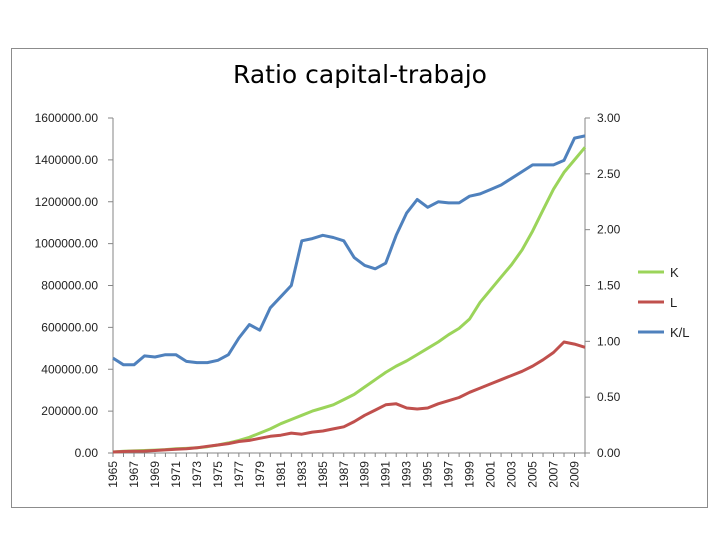  Describe the element at coordinates (491, 474) in the screenshot. I see `x-tick-label: 2001` at that location.